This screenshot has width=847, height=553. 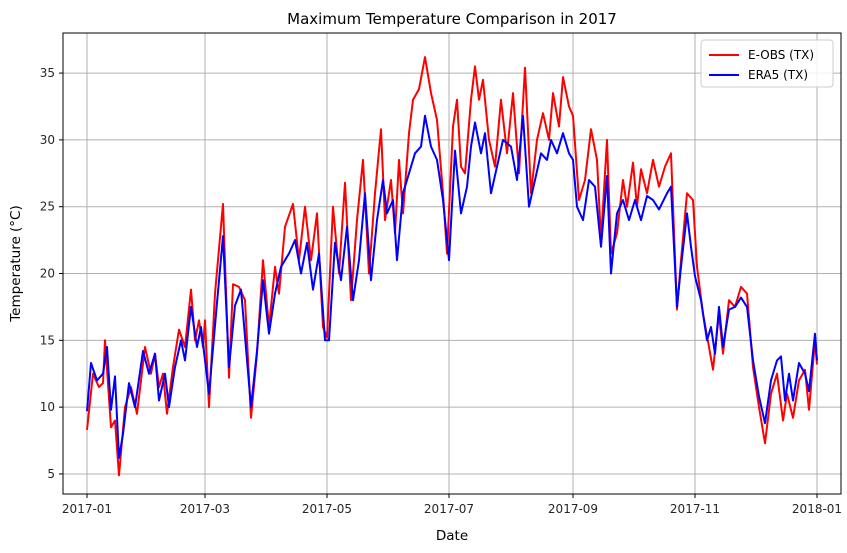 I want to click on legend-label: E-OBS (TX), so click(x=781, y=55).